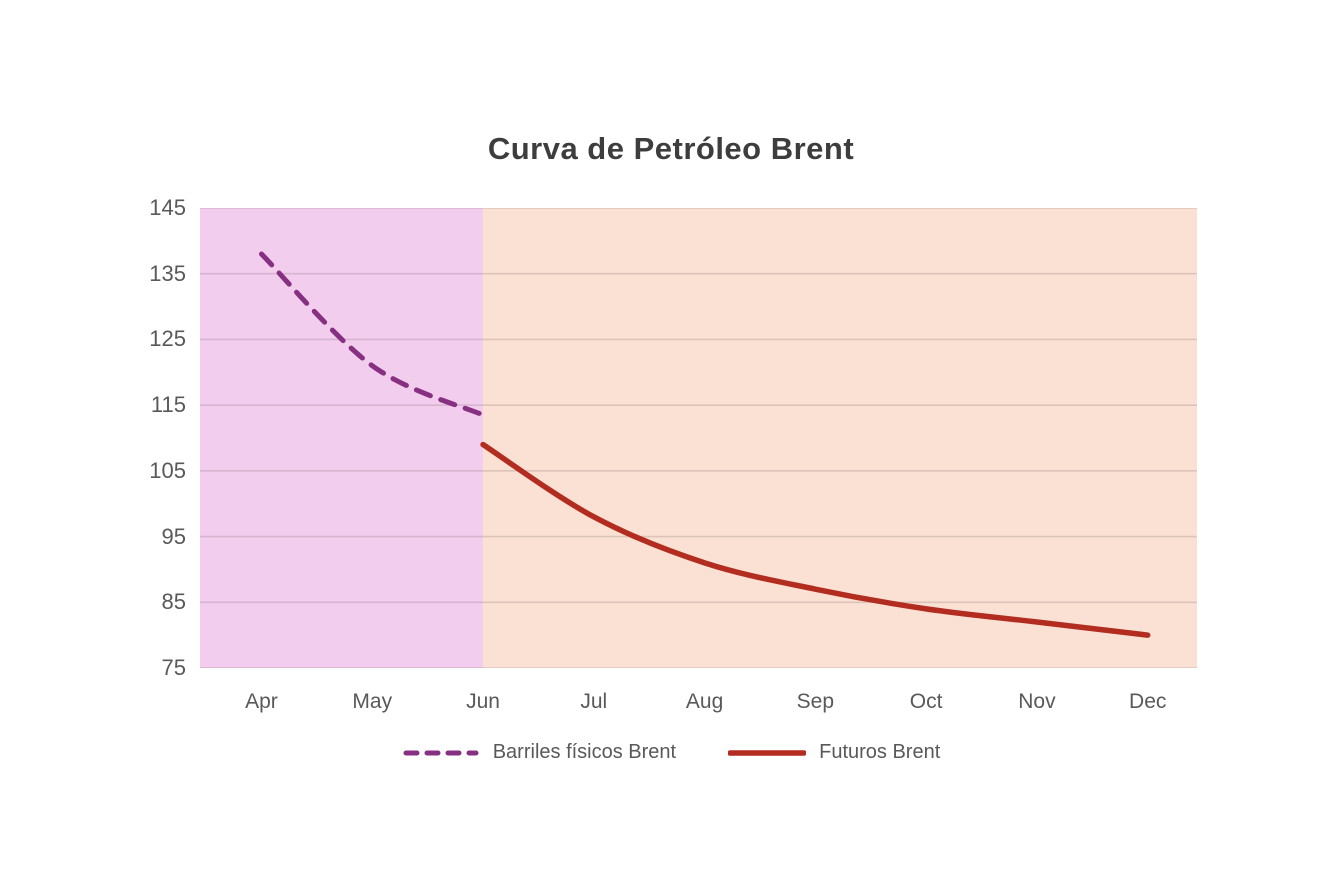 Image resolution: width=1342 pixels, height=883 pixels. Describe the element at coordinates (584, 752) in the screenshot. I see `legend-label: Barriles físicos Brent` at that location.